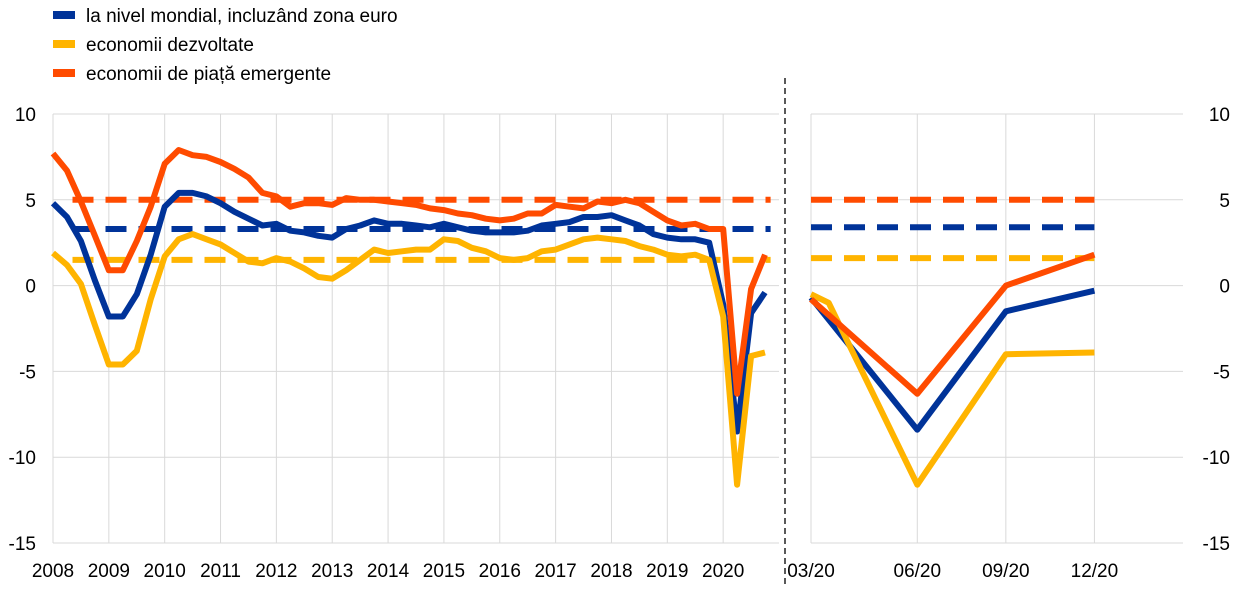 The image size is (1240, 590). I want to click on right-y-axis: 10 5 0 -5 -10 -15, so click(1216, 330).